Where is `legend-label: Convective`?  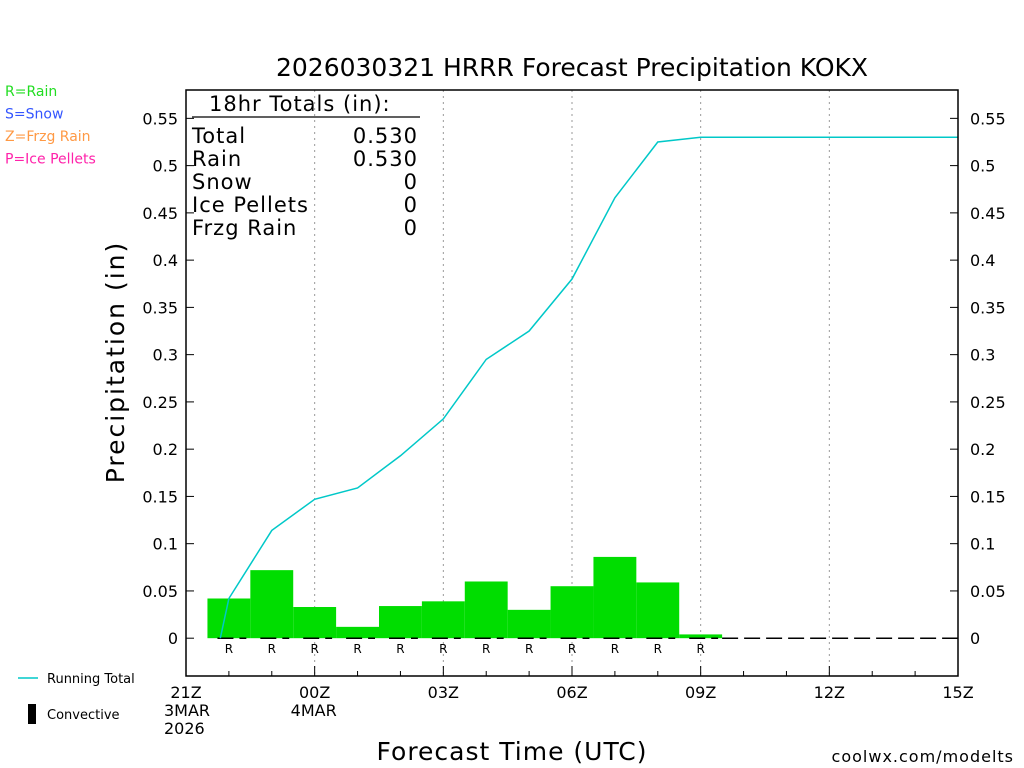 legend-label: Convective is located at coordinates (83, 715).